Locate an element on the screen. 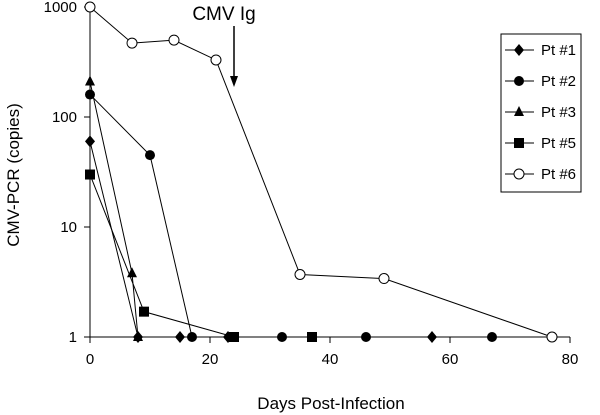 The image size is (600, 415). legend-label: Pt #5 is located at coordinates (558, 143).